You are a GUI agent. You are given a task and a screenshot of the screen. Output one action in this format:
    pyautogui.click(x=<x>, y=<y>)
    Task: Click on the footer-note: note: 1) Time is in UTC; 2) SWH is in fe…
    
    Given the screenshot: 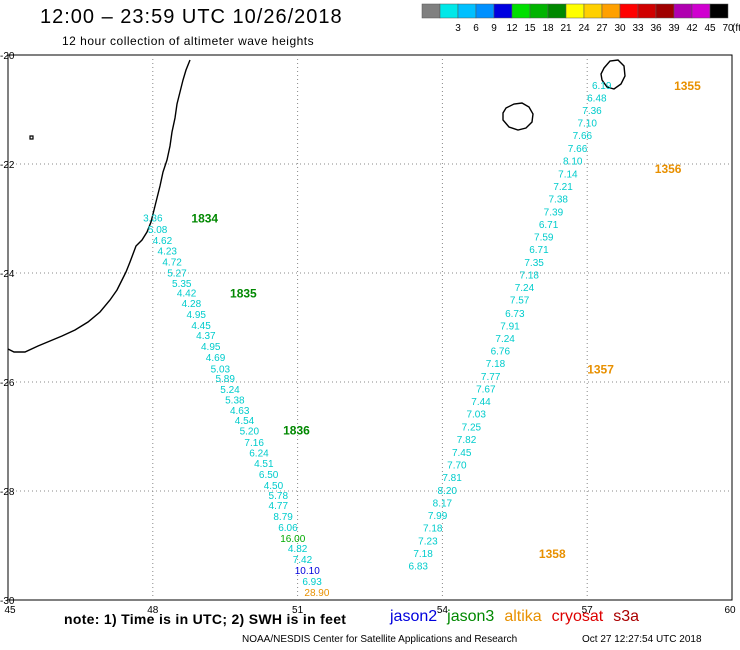 What is the action you would take?
    pyautogui.click(x=205, y=619)
    